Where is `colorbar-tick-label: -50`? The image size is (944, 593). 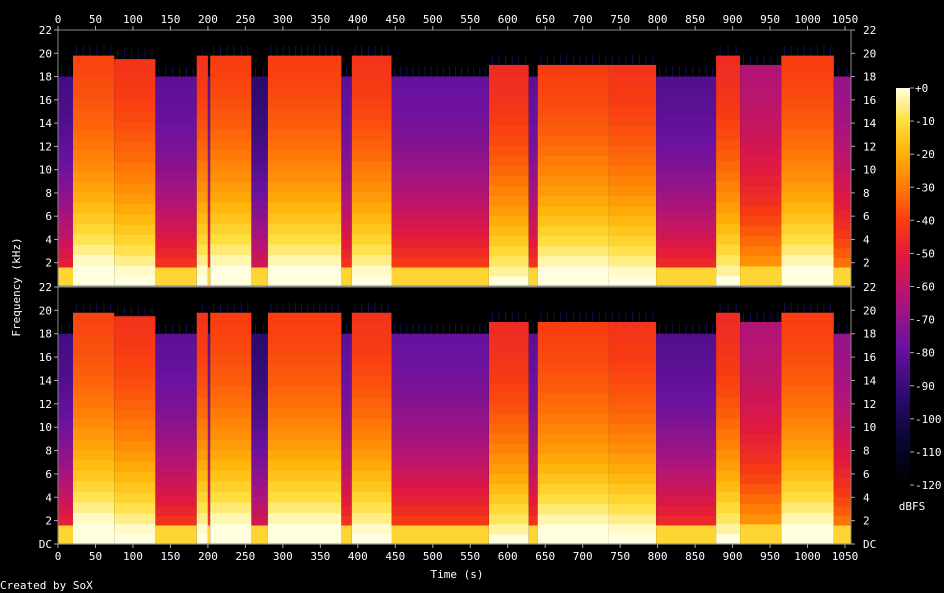 colorbar-tick-label: -50 is located at coordinates (925, 253).